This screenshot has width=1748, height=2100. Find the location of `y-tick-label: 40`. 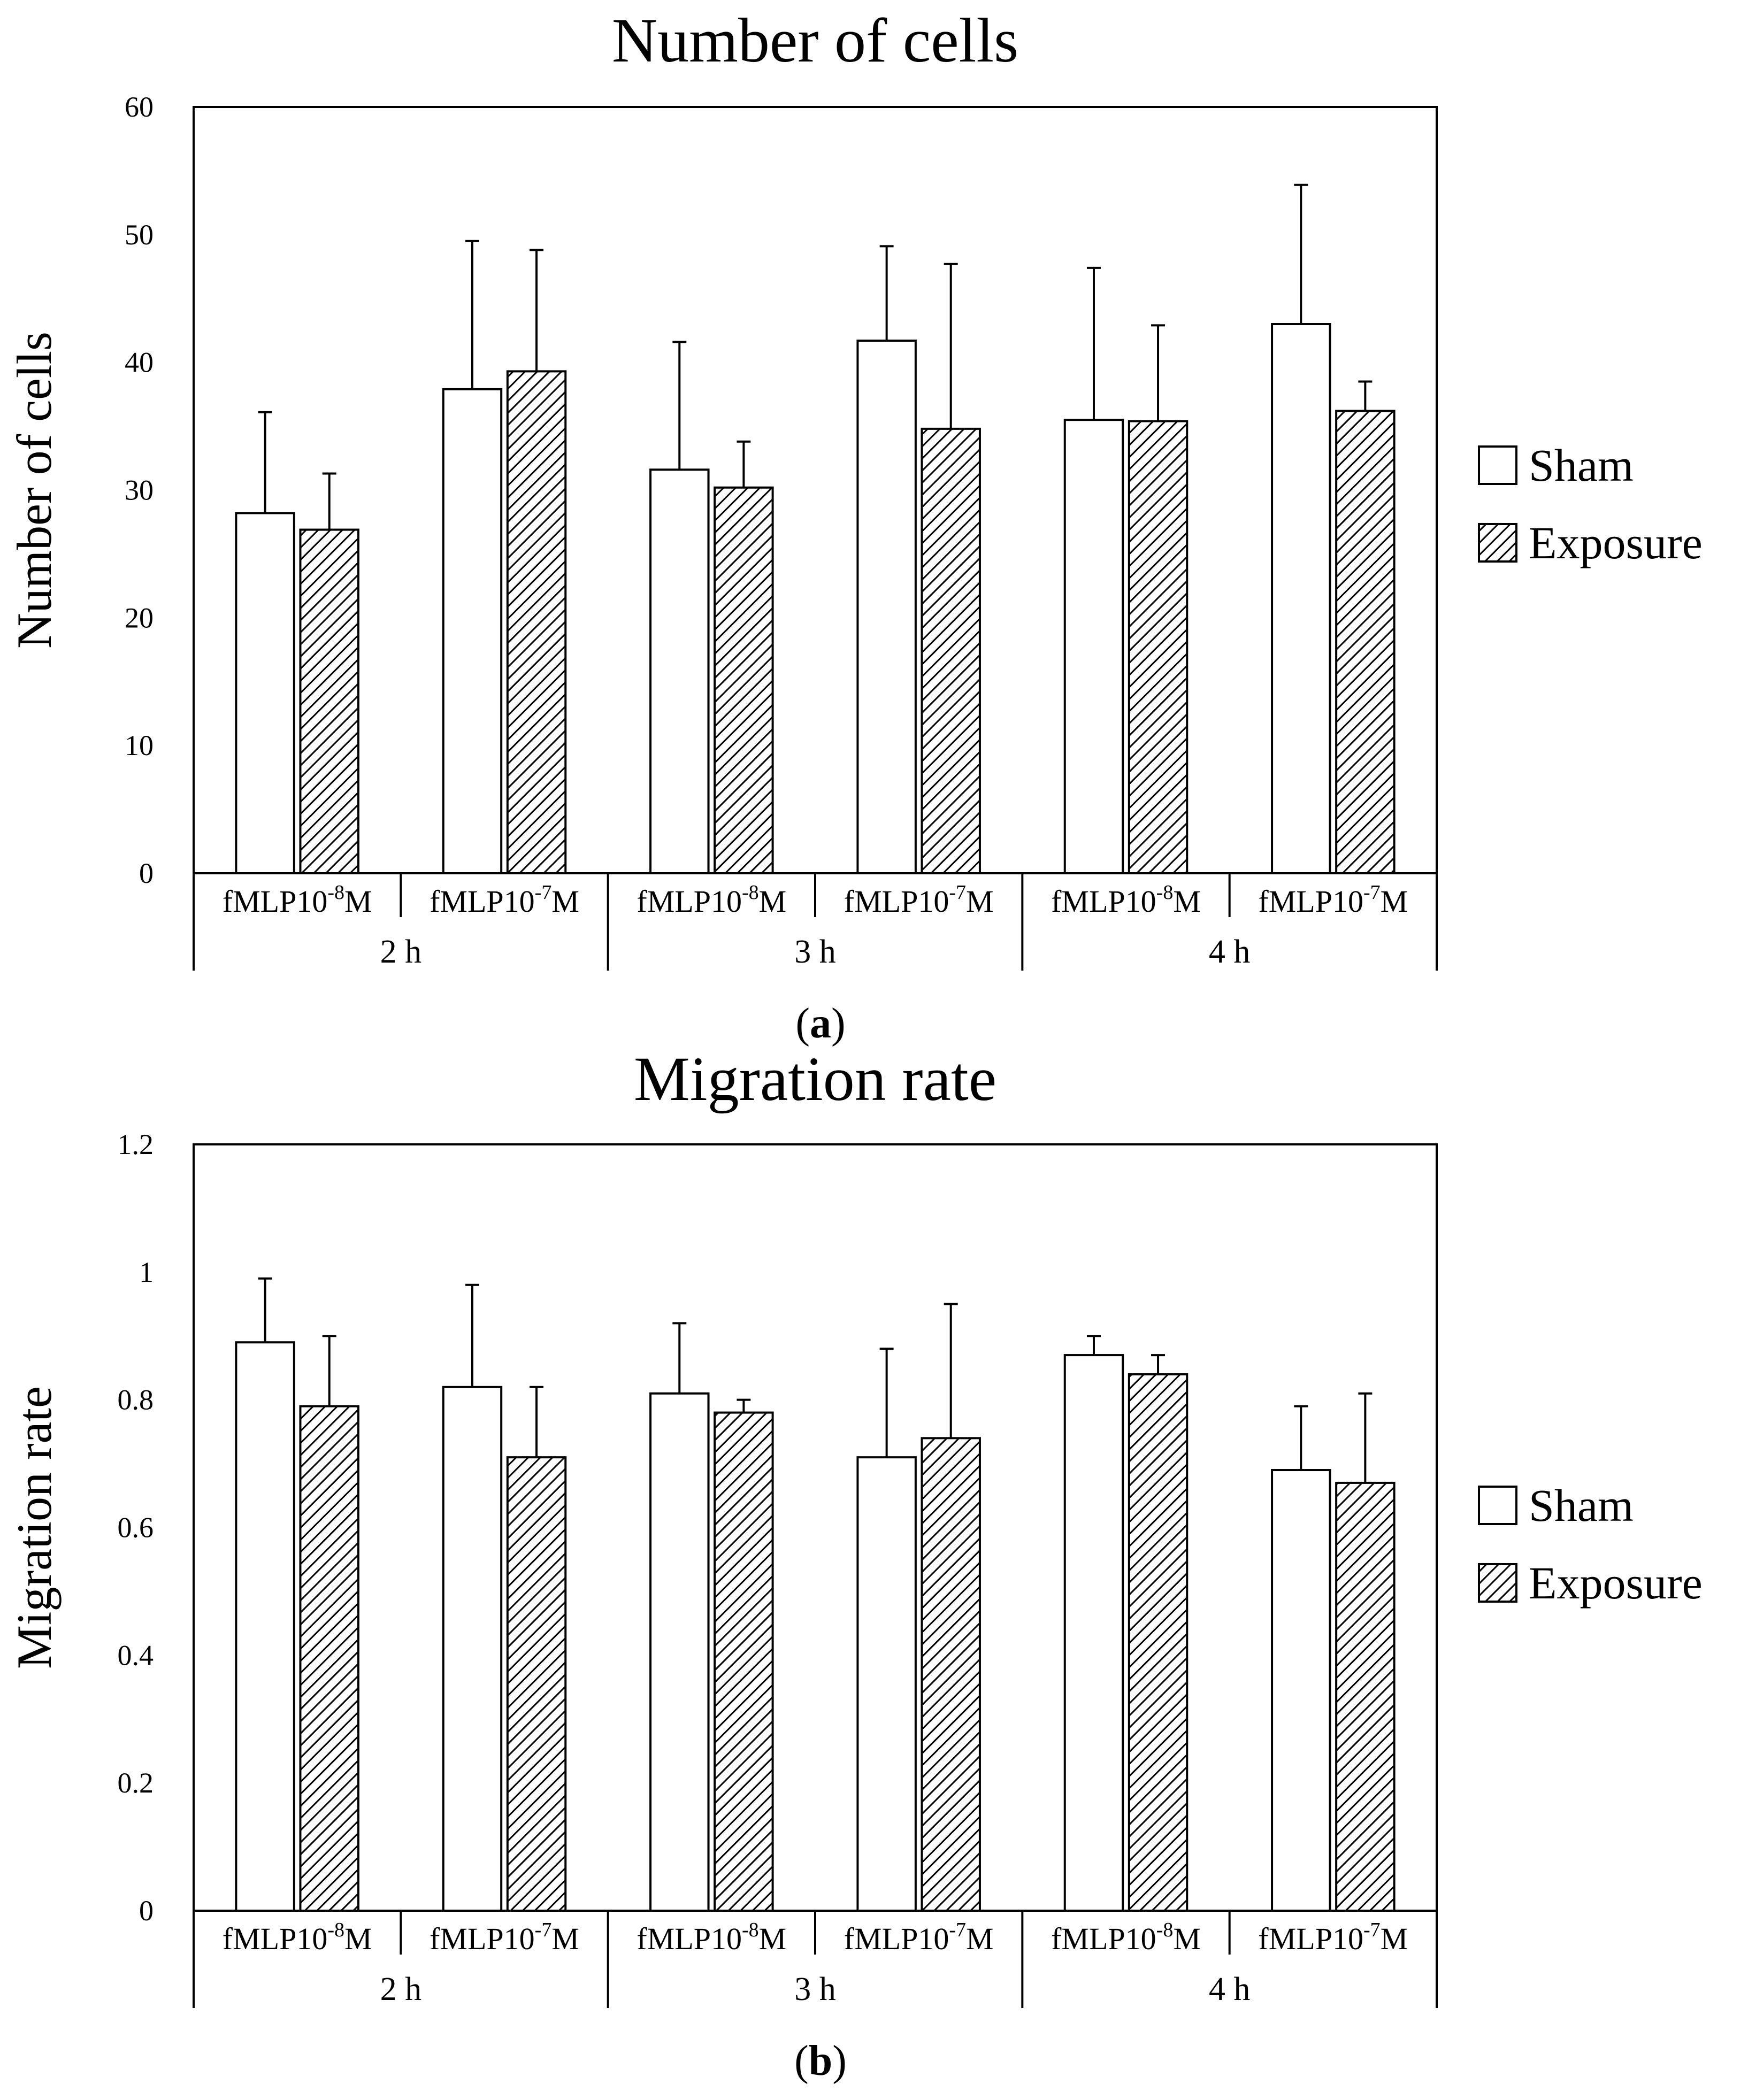

y-tick-label: 40 is located at coordinates (139, 363).